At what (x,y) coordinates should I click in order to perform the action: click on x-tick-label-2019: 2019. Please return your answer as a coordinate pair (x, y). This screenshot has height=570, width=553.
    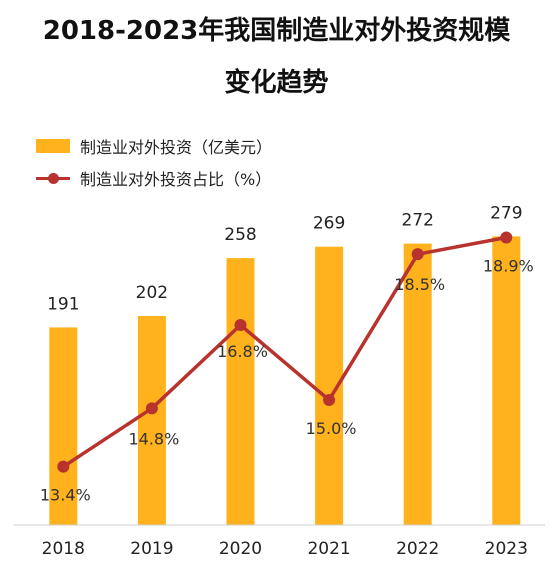
    Looking at the image, I should click on (151, 549).